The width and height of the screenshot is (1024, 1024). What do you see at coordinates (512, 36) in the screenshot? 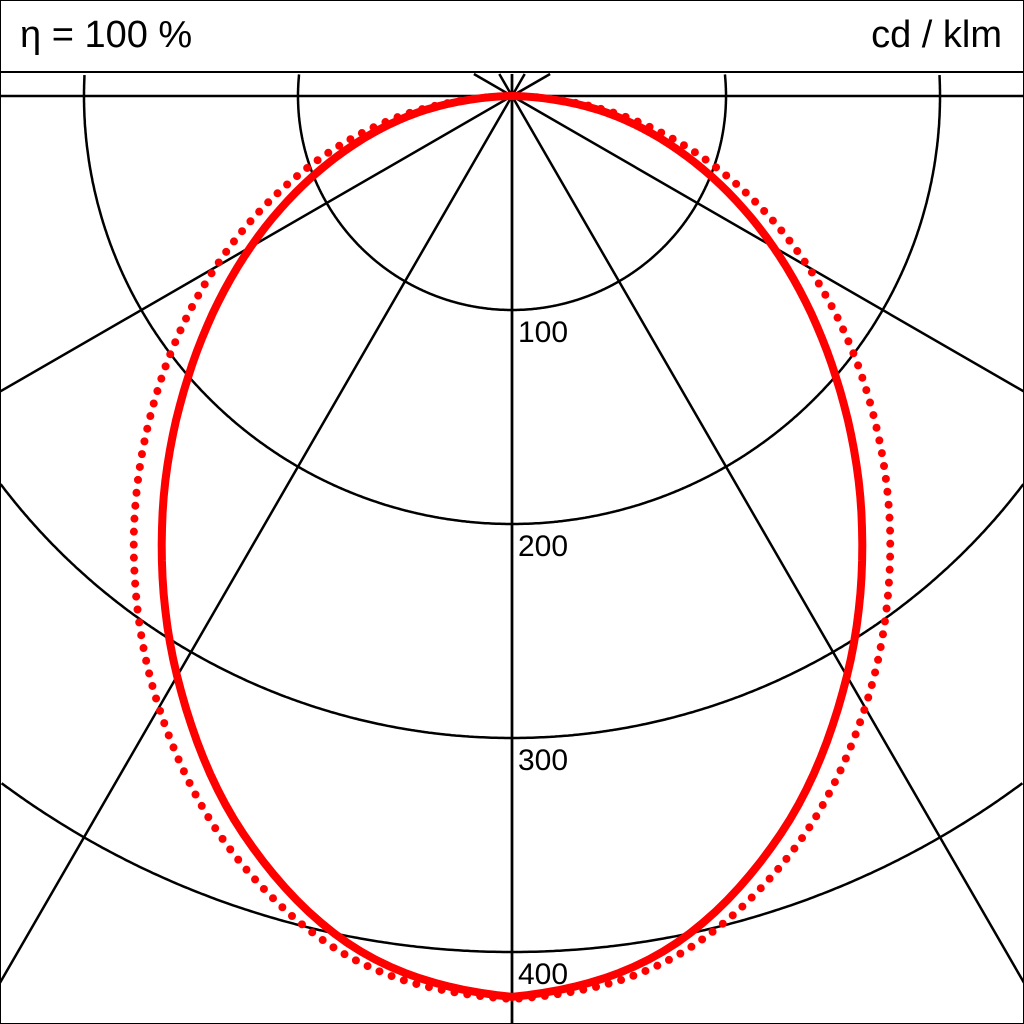
I see `header: η = 100 % cd / klm` at bounding box center [512, 36].